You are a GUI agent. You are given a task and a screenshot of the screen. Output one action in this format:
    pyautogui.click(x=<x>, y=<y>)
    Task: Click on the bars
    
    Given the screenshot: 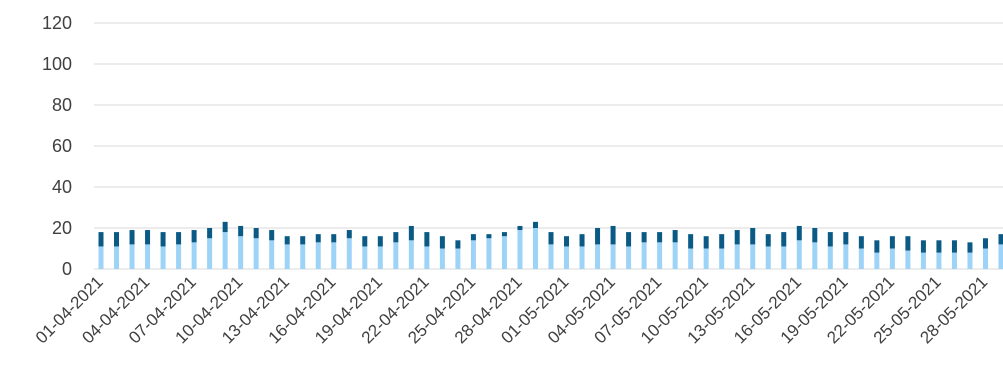 What is the action you would take?
    pyautogui.click(x=550, y=245)
    